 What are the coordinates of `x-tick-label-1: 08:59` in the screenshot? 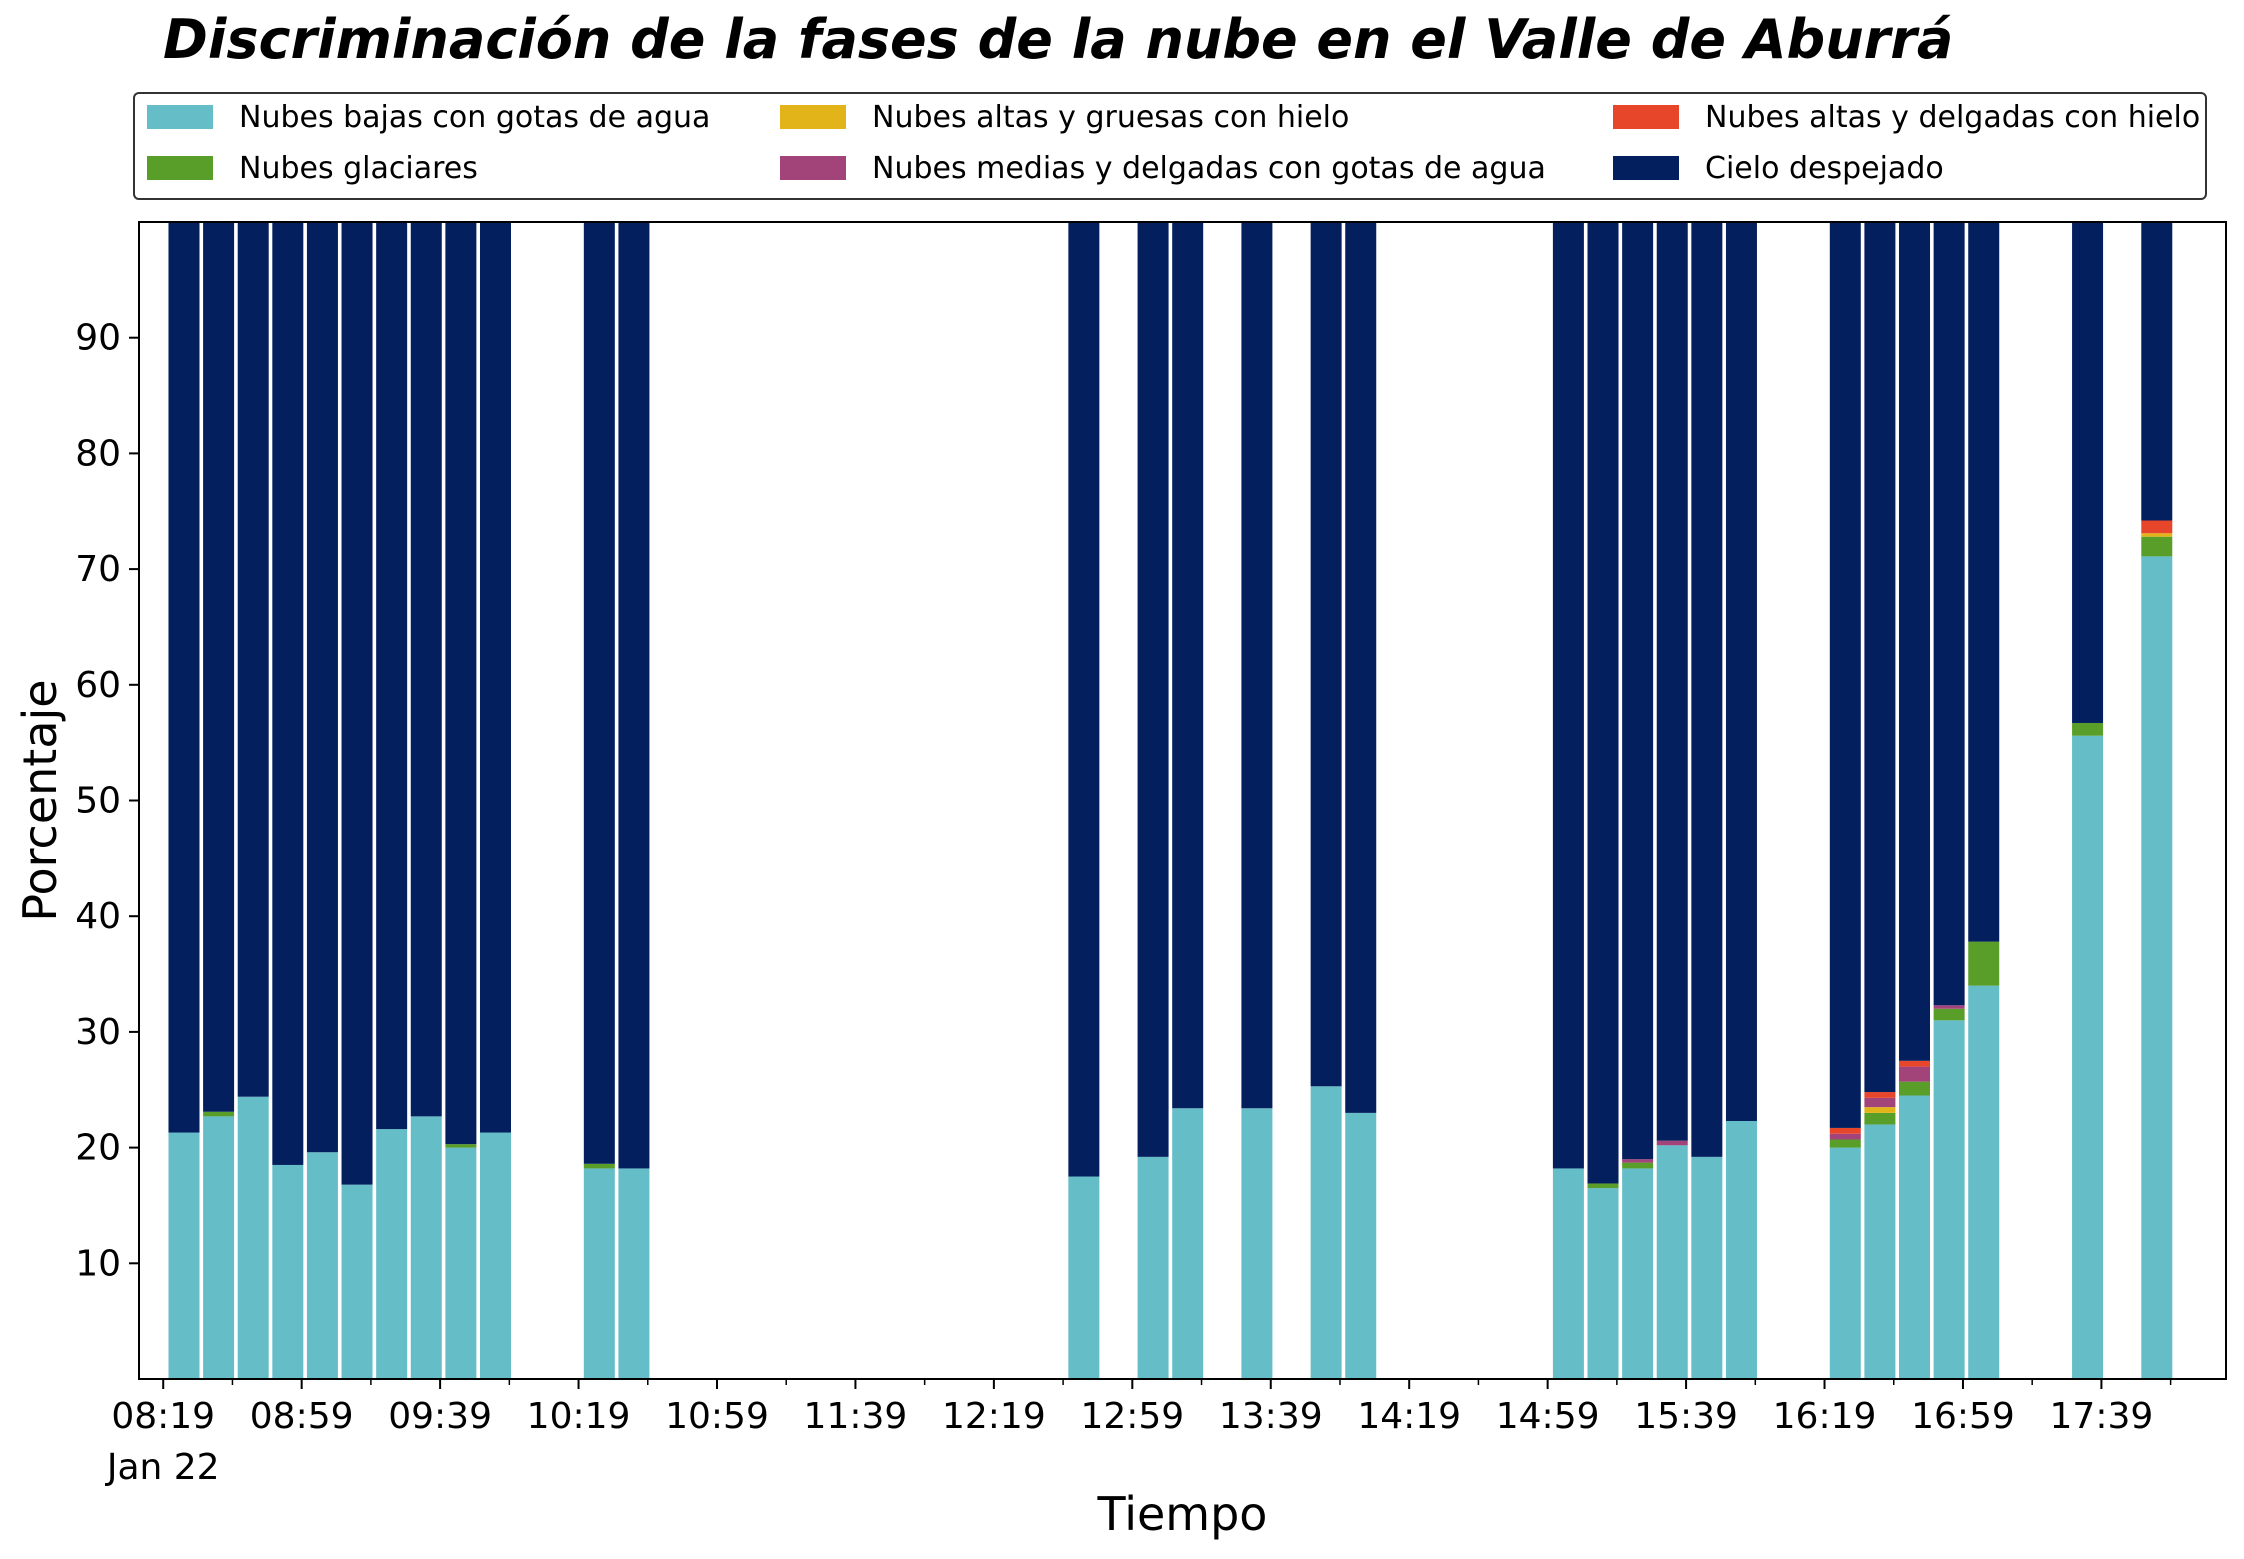 It's located at (302, 1416).